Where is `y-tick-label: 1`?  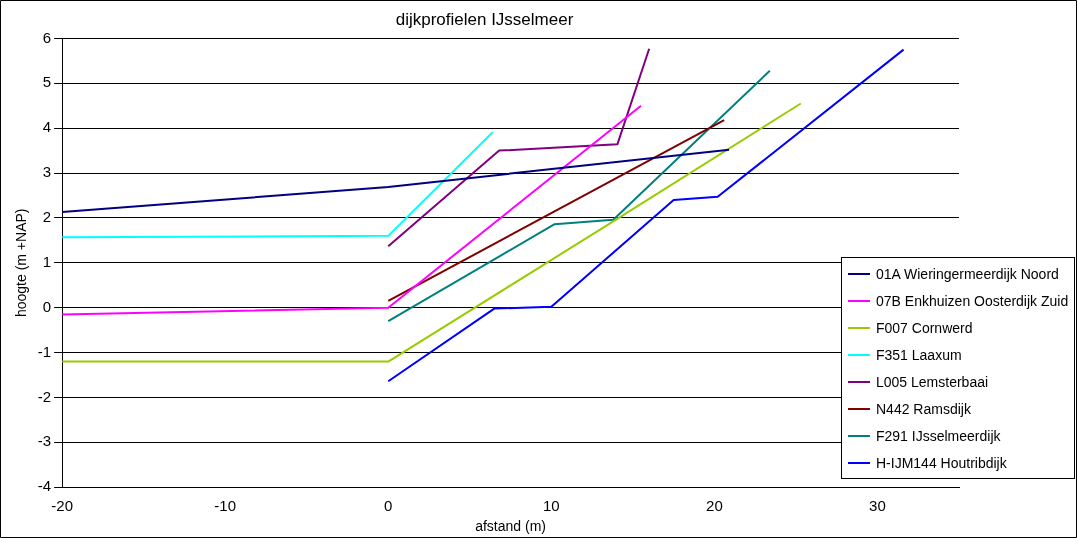
y-tick-label: 1 is located at coordinates (47, 261).